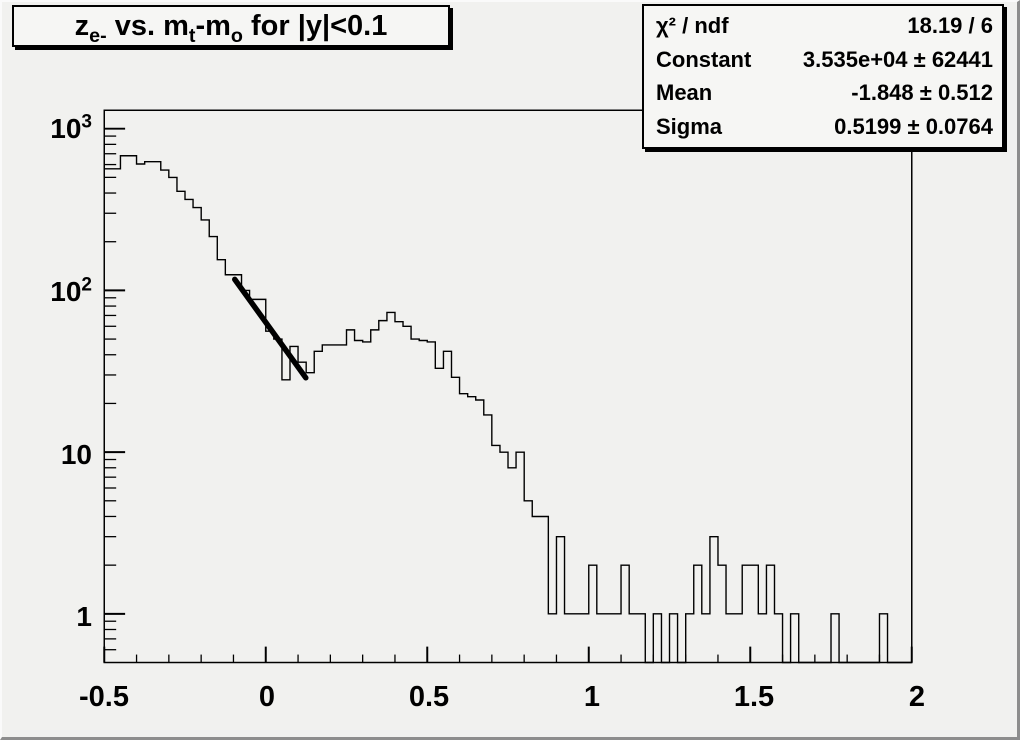 Image resolution: width=1020 pixels, height=740 pixels. I want to click on x-tick-label: 1.5, so click(754, 697).